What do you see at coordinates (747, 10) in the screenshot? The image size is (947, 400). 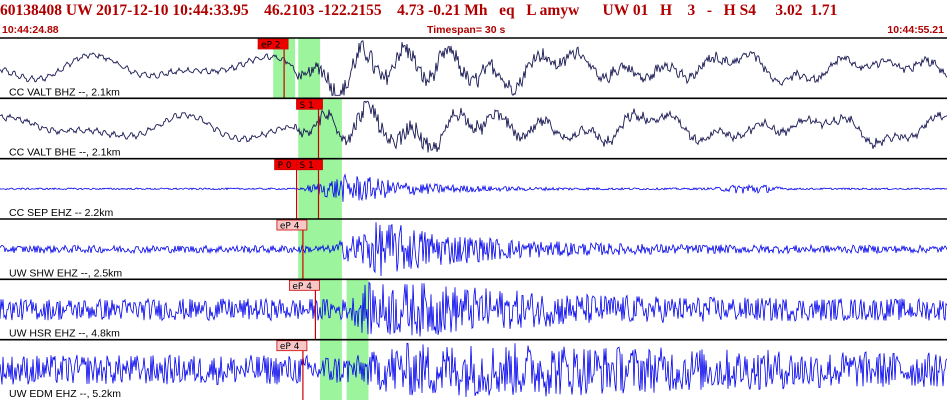 I see `stat: S4` at bounding box center [747, 10].